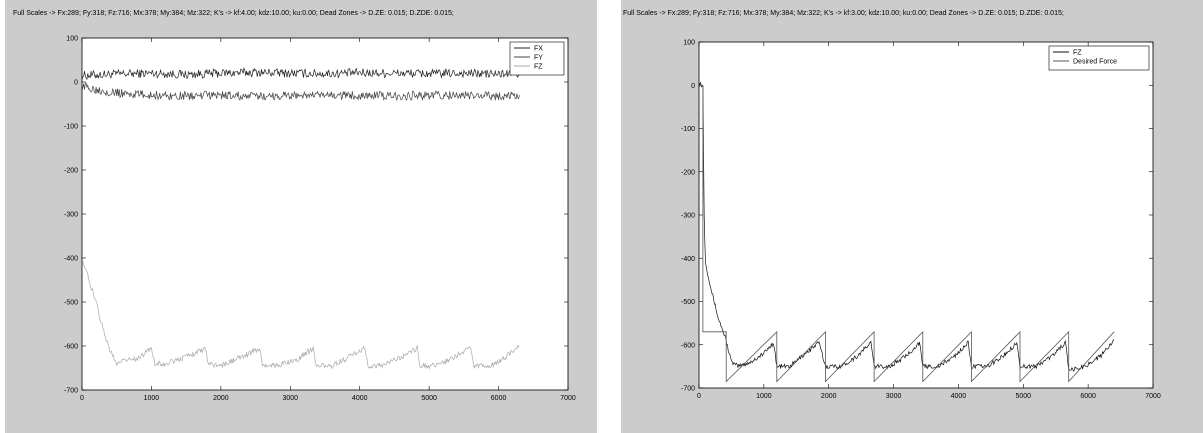 This screenshot has height=433, width=1203. Describe the element at coordinates (538, 49) in the screenshot. I see `legend-label: FX` at that location.